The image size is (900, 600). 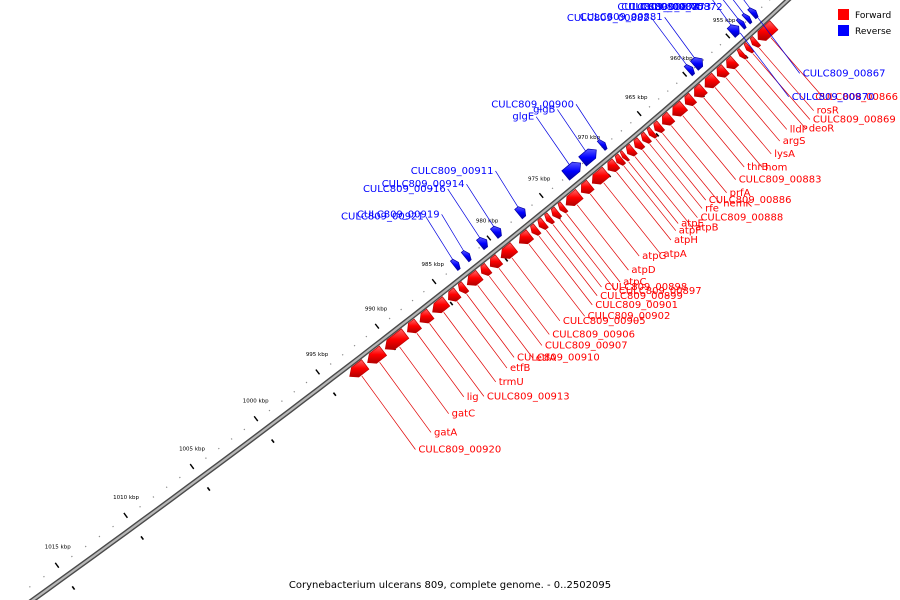 What do you see at coordinates (681, 7) in the screenshot?
I see `reverse-gene-label: CULC809_00872` at bounding box center [681, 7].